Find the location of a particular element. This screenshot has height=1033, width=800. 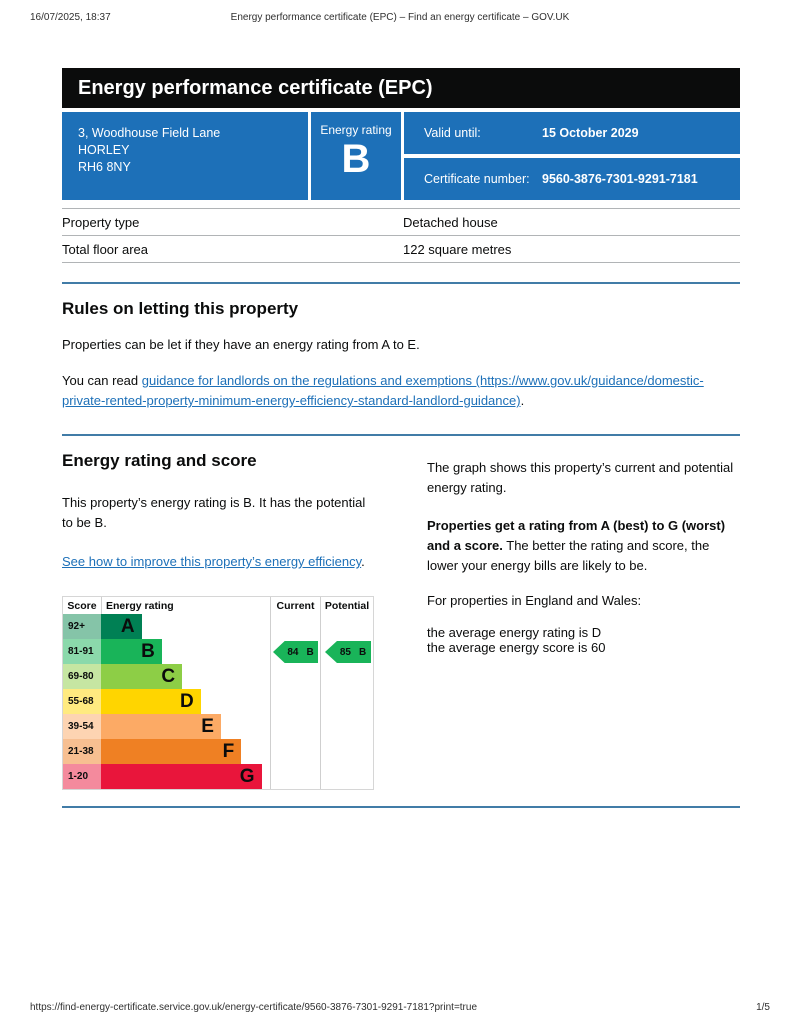

epc-band-bar: D is located at coordinates (151, 701).